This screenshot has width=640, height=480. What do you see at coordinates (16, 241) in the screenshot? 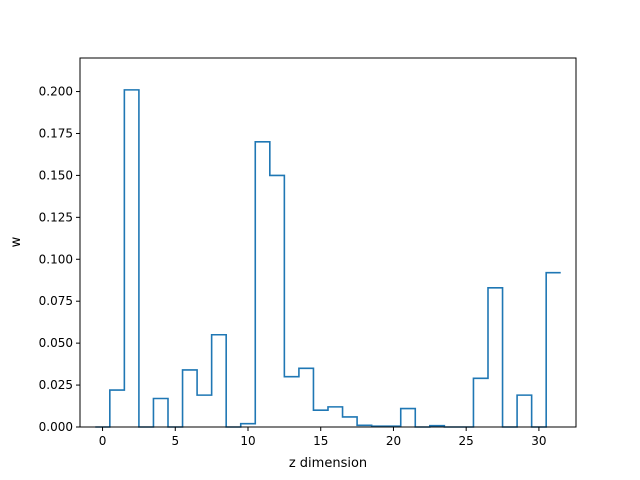
I see `y-axis-label: w` at bounding box center [16, 241].